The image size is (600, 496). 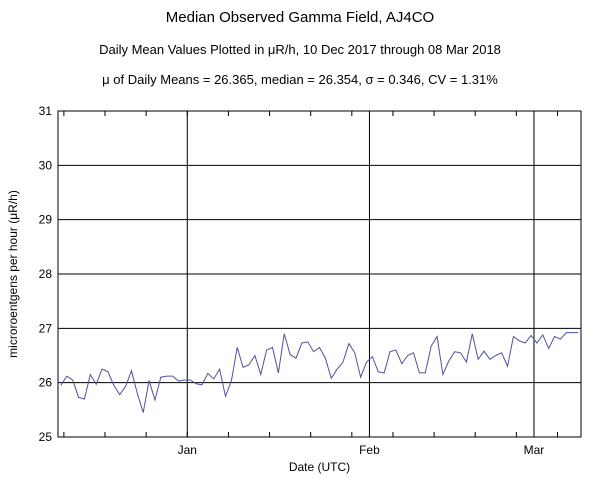 What do you see at coordinates (534, 450) in the screenshot?
I see `x-tick-label: Mar` at bounding box center [534, 450].